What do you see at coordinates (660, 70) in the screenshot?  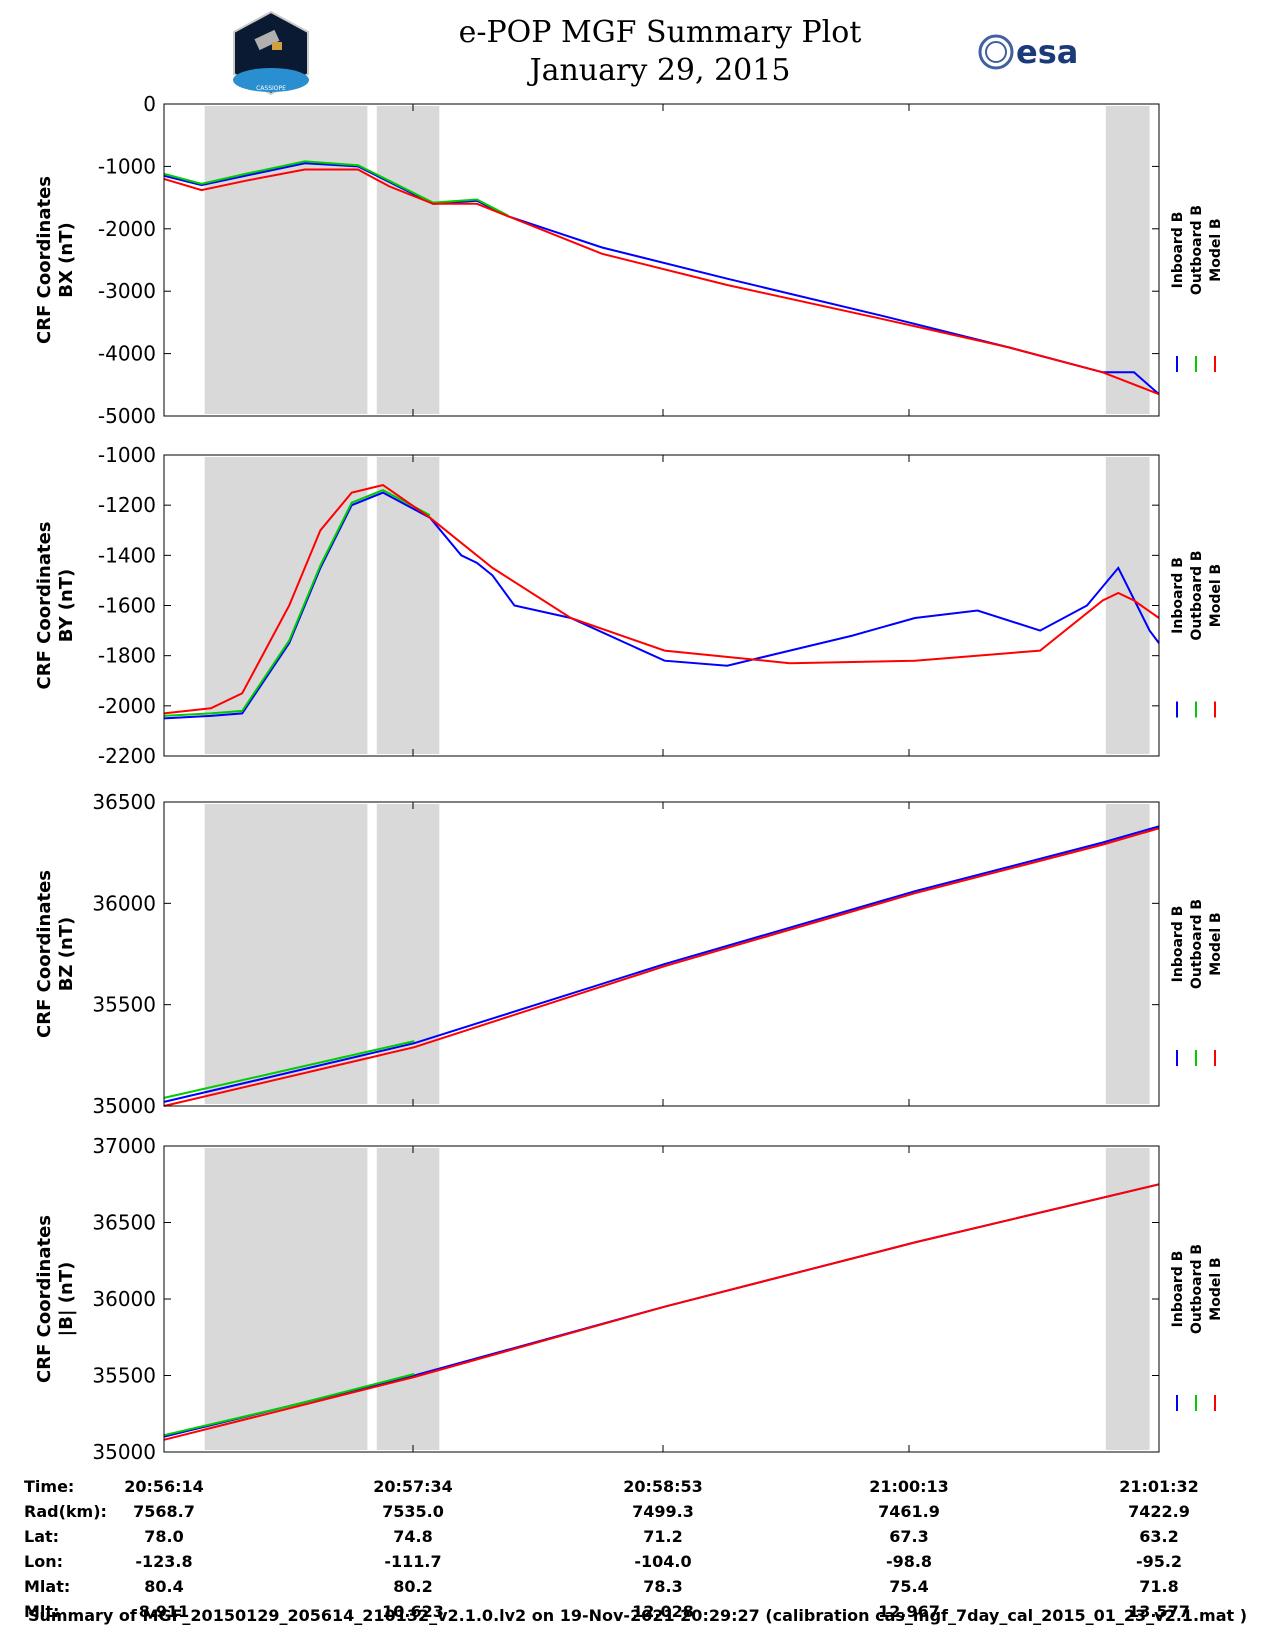 I see `chart-date: January 29, 2015` at bounding box center [660, 70].